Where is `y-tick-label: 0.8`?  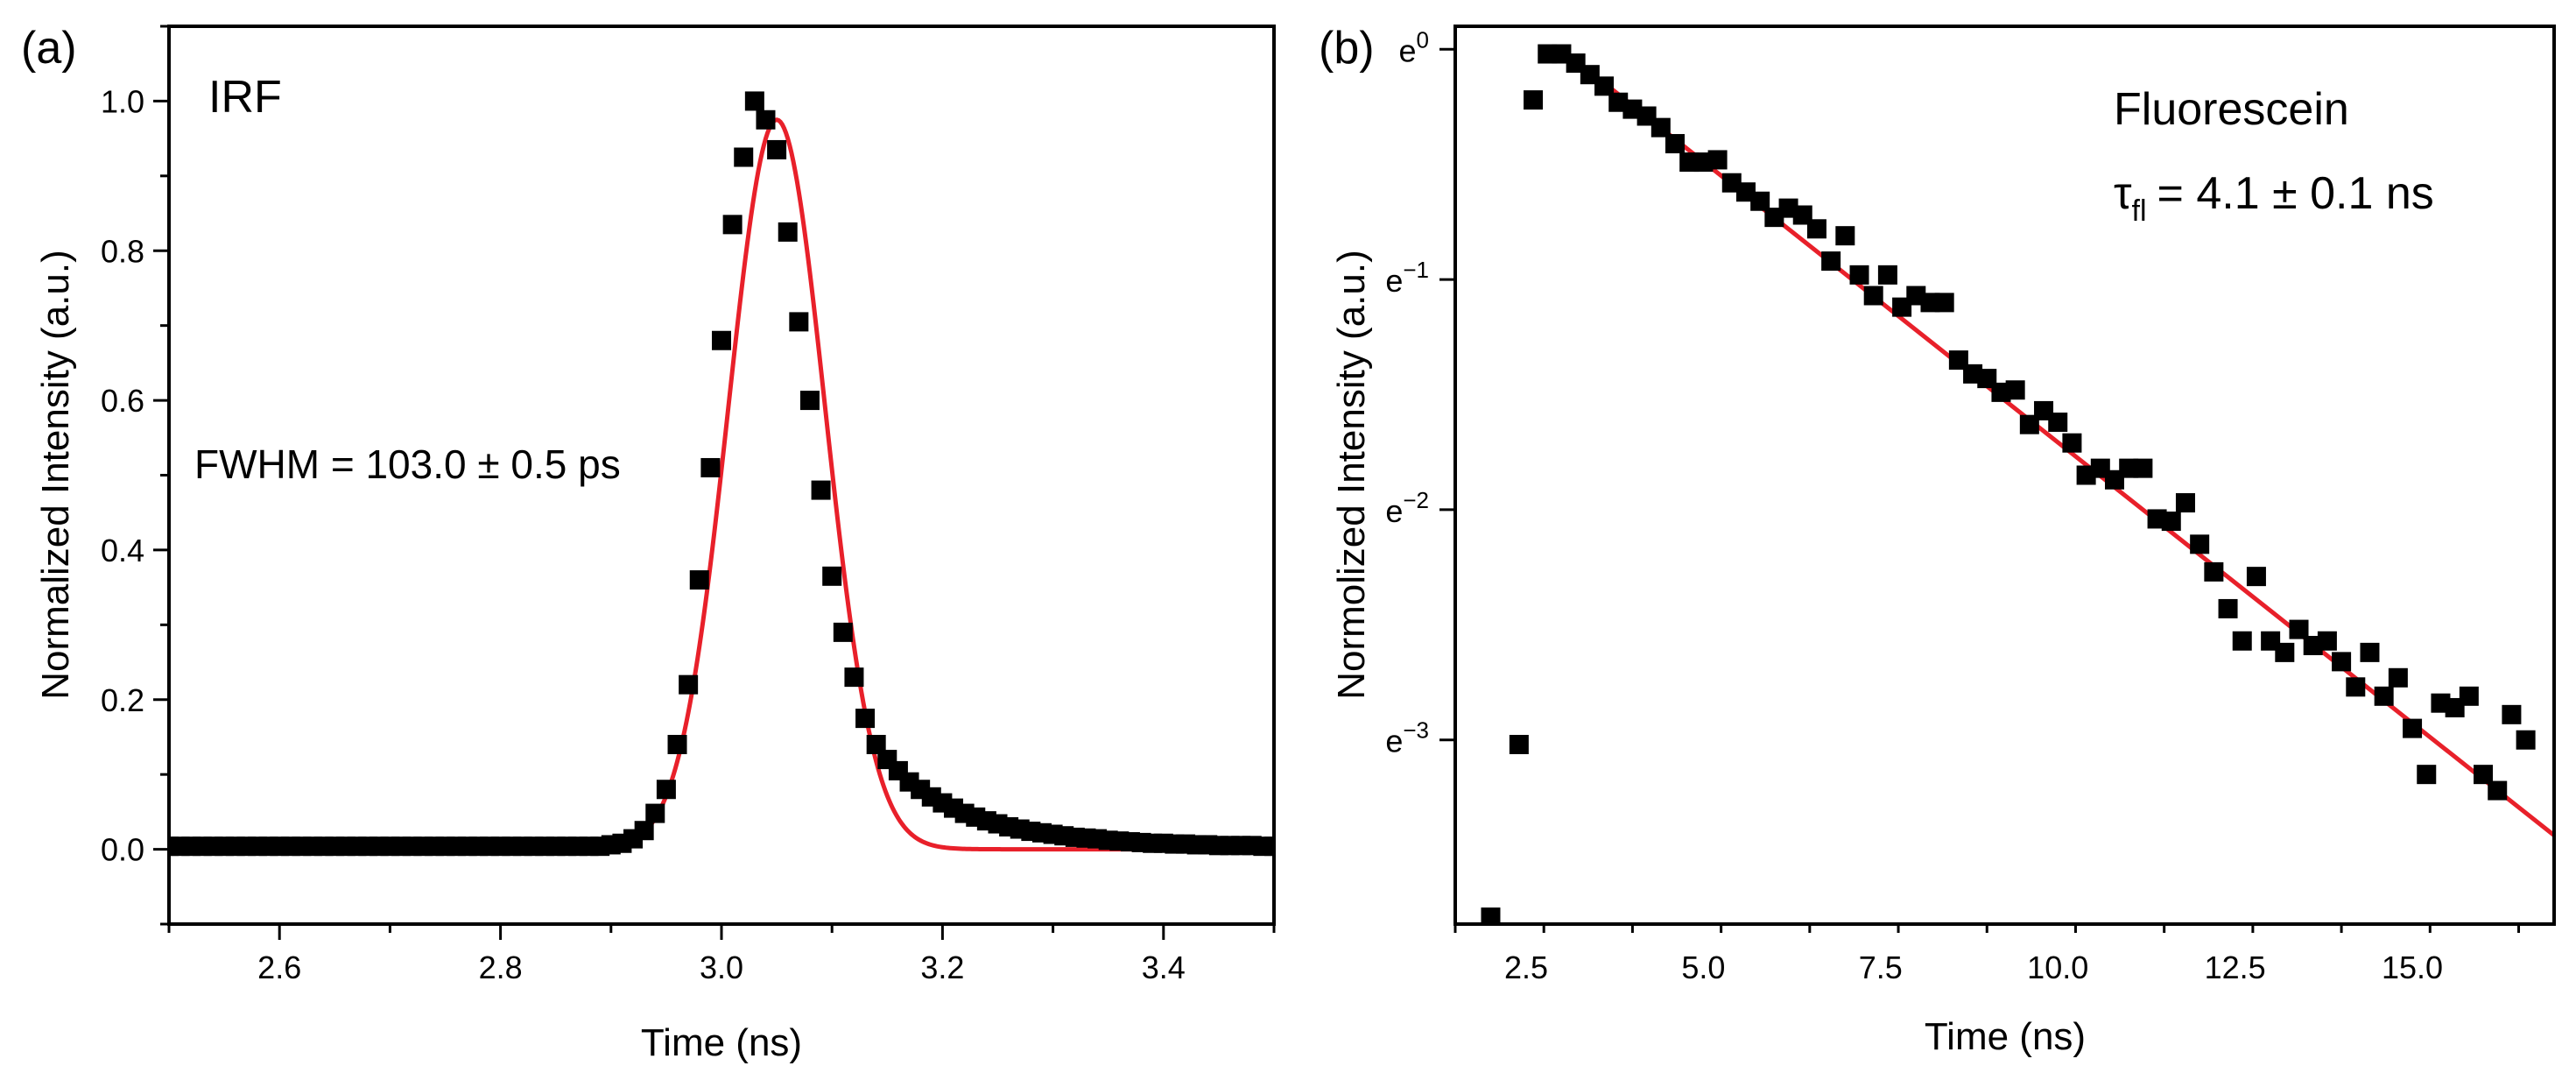 y-tick-label: 0.8 is located at coordinates (122, 251).